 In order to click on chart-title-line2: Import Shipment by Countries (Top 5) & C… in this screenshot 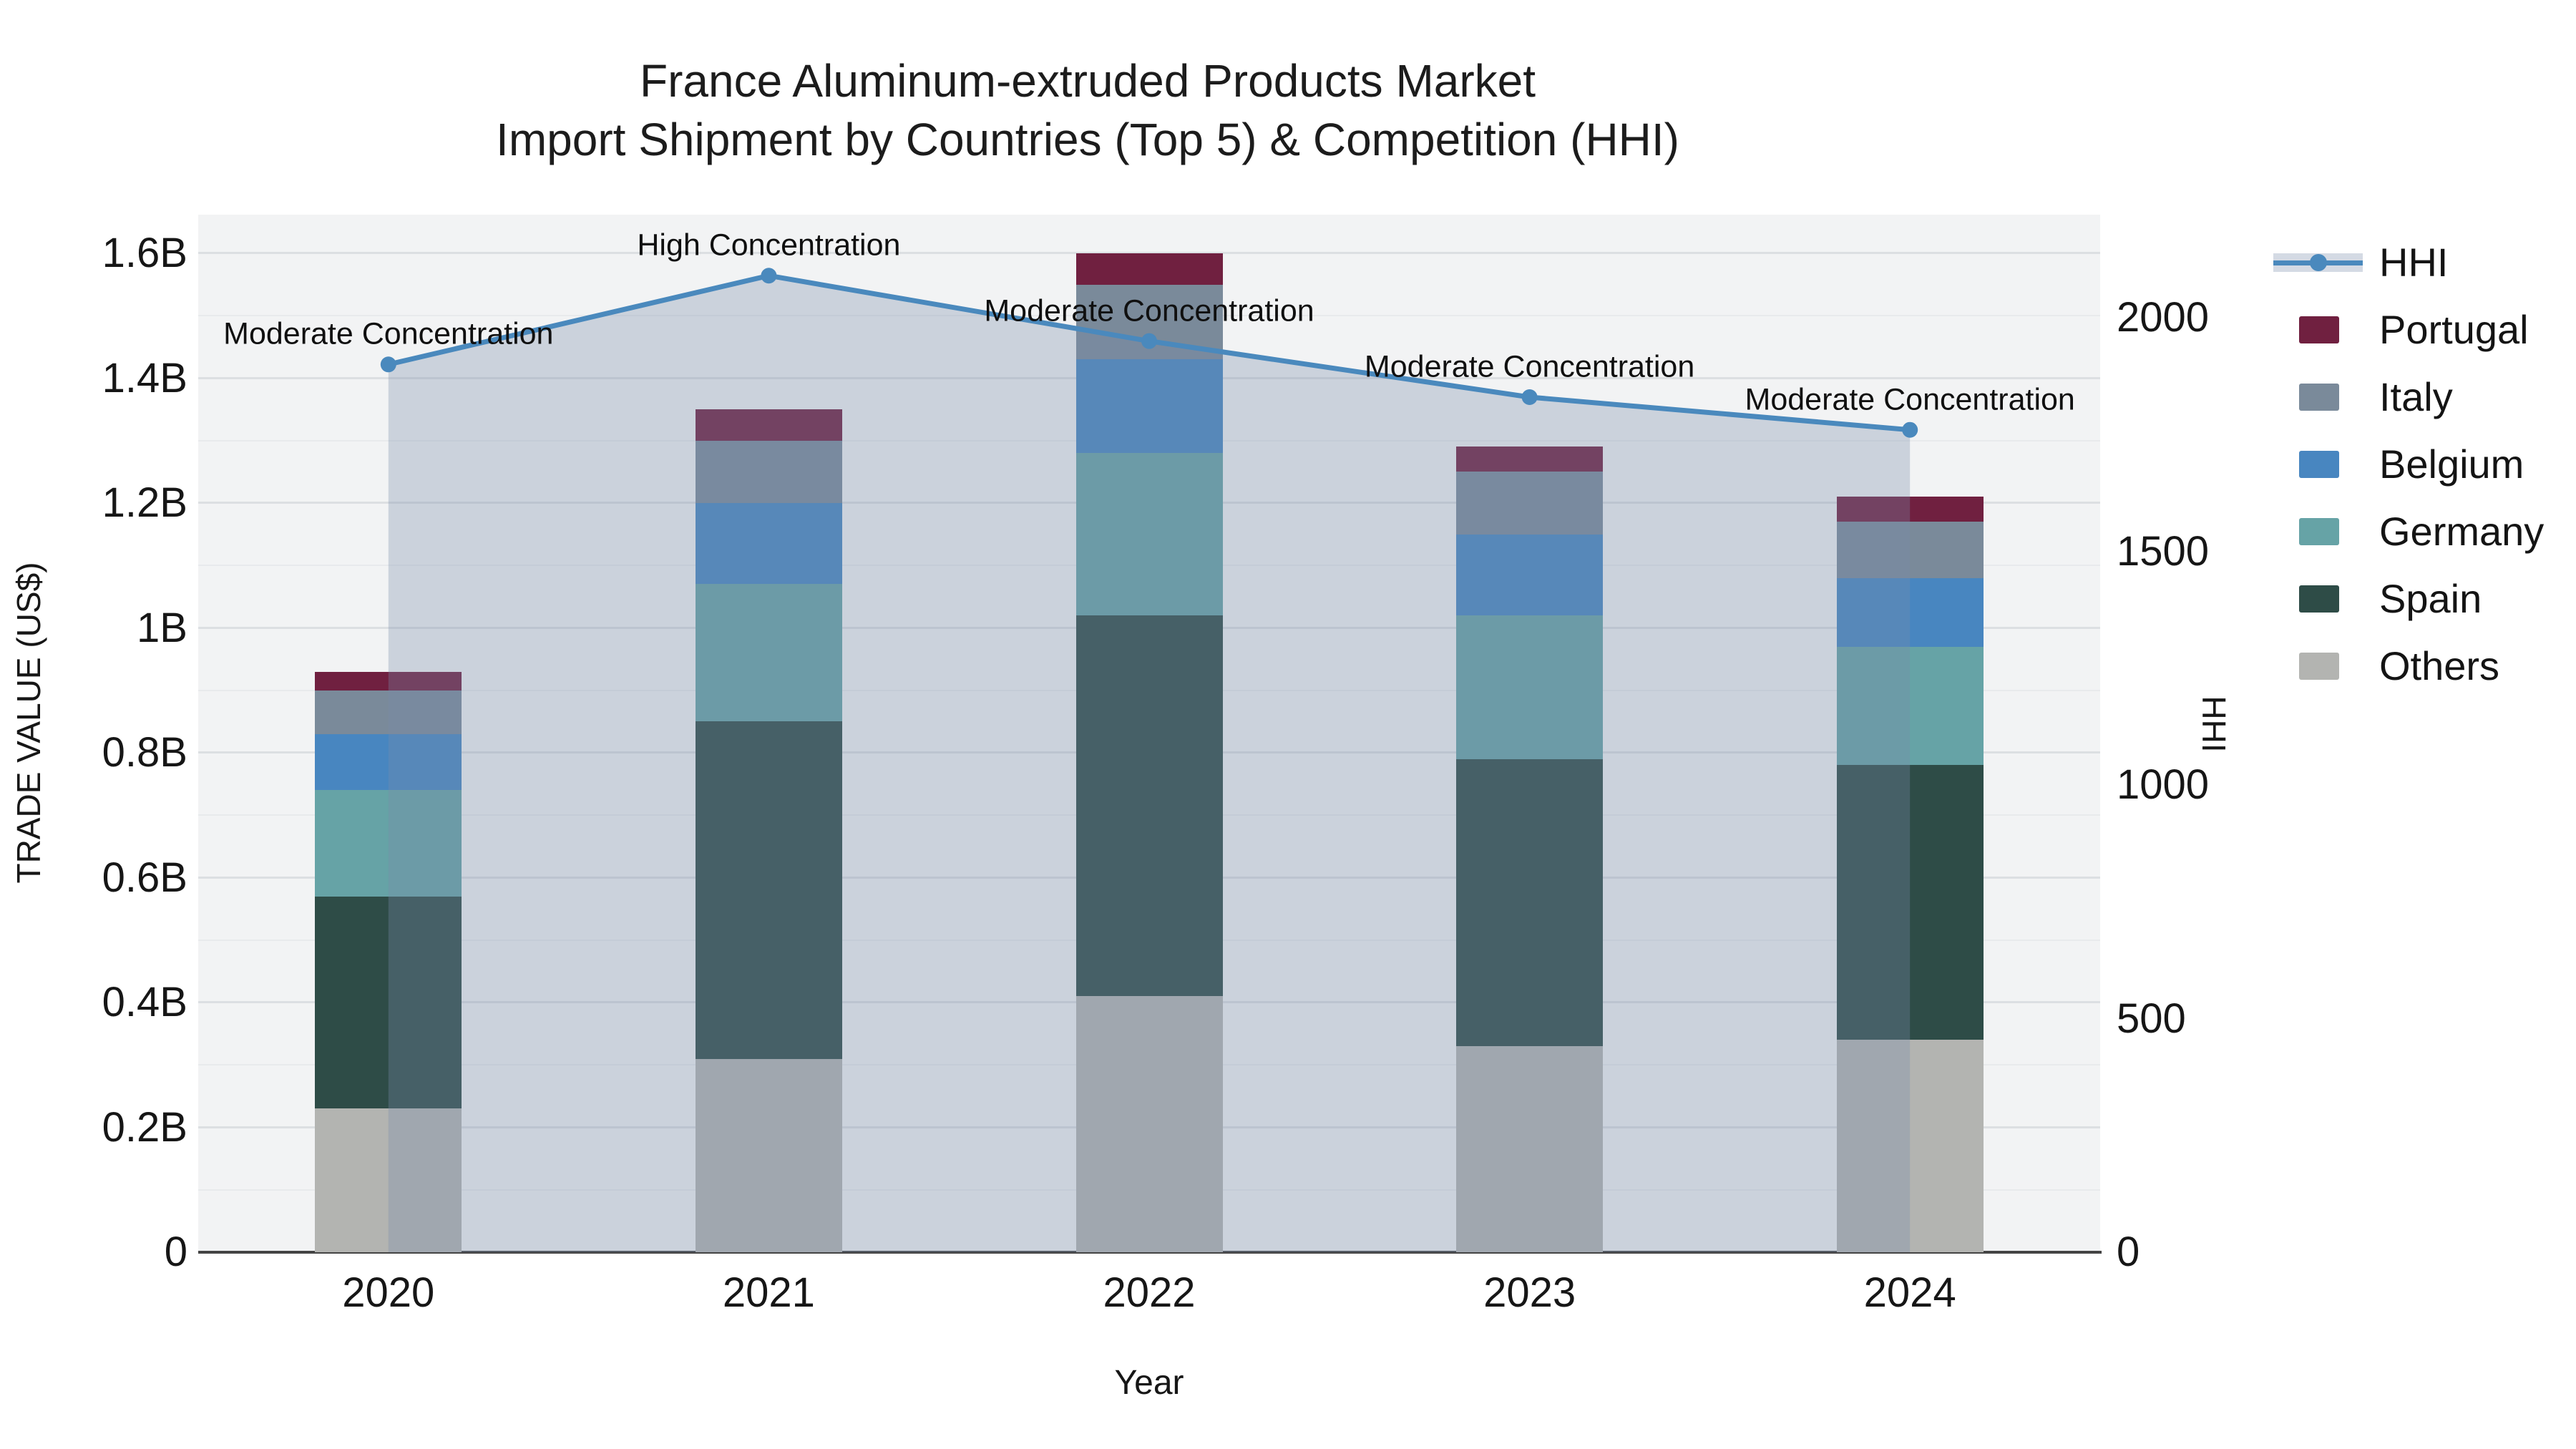, I will do `click(1087, 139)`.